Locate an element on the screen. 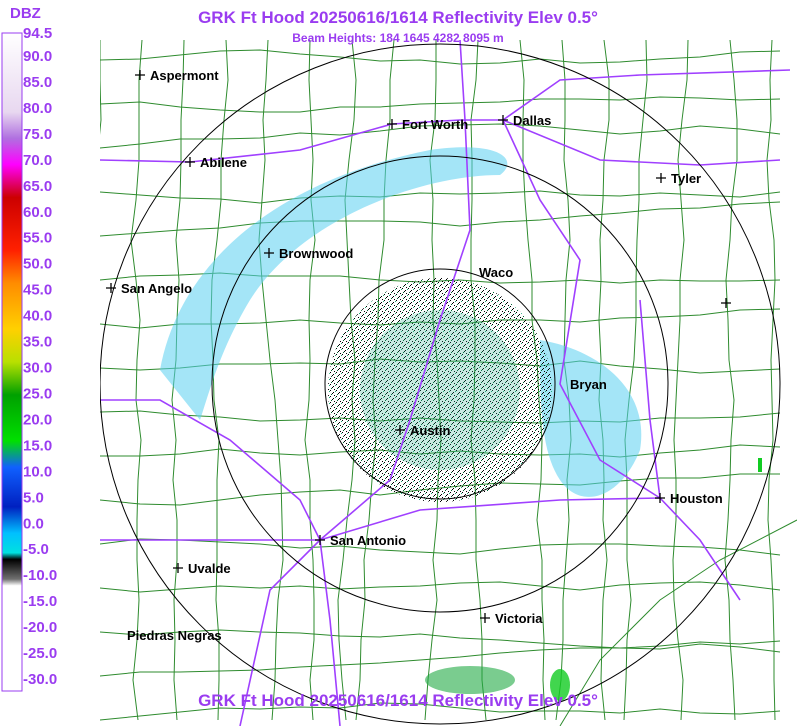  legend-label: 94.5 is located at coordinates (37, 33).